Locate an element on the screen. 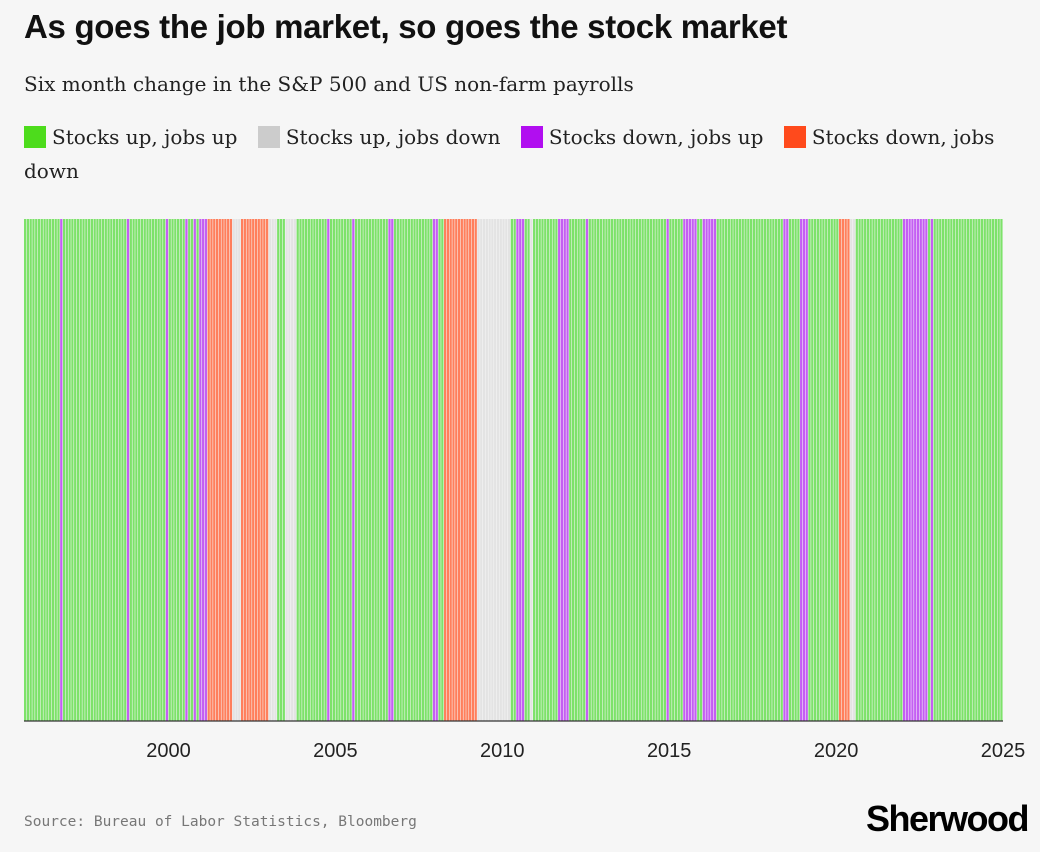 The height and width of the screenshot is (852, 1040). legend-label: Stocks up, jobs up is located at coordinates (145, 137).